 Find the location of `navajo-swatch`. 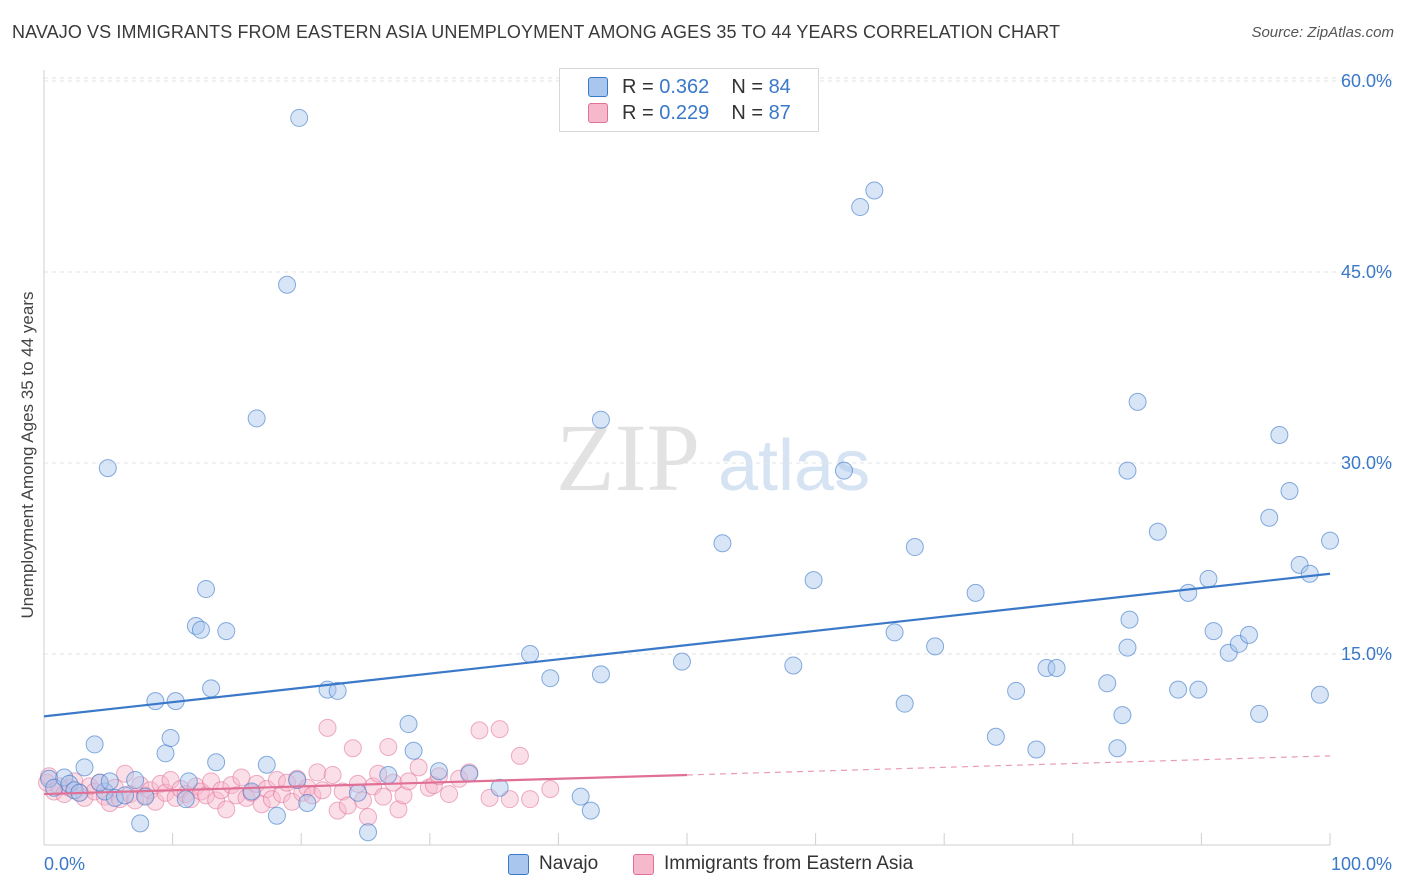

navajo-swatch is located at coordinates (598, 87).